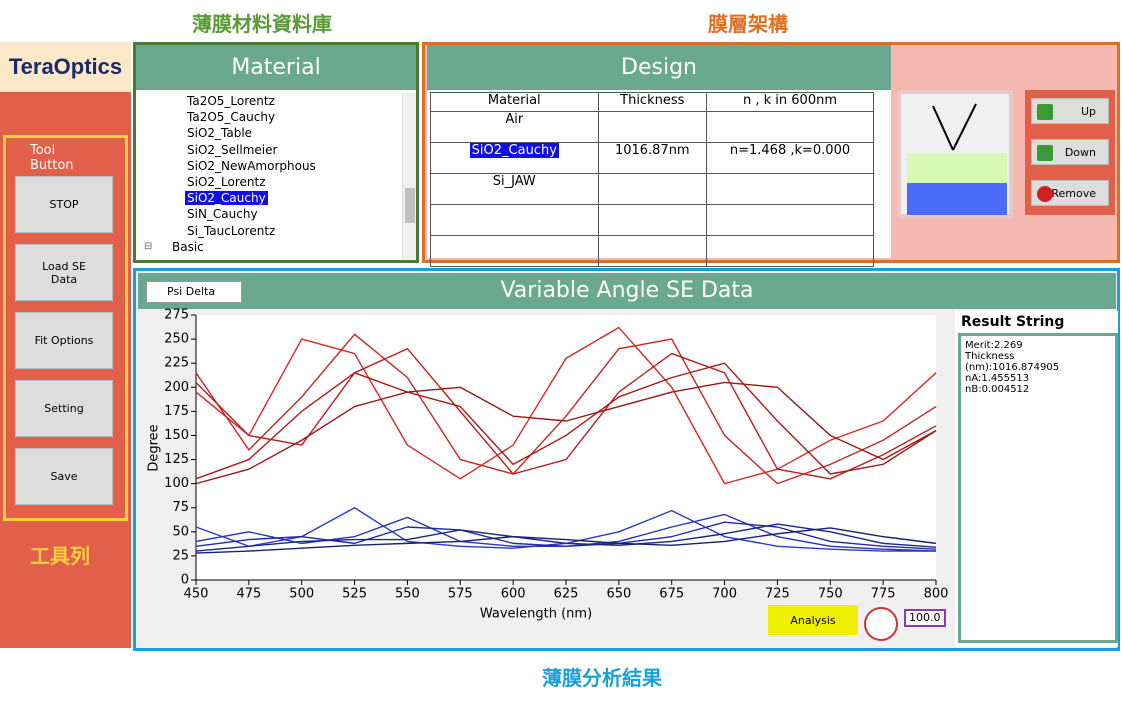  I want to click on tool-button: Load SE Data, so click(64, 272).